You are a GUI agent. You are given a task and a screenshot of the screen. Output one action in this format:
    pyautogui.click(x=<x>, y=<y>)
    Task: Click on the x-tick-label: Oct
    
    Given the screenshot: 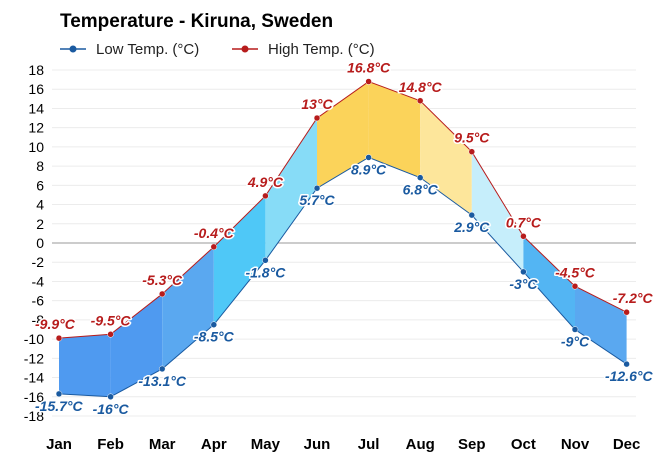 What is the action you would take?
    pyautogui.click(x=523, y=444)
    